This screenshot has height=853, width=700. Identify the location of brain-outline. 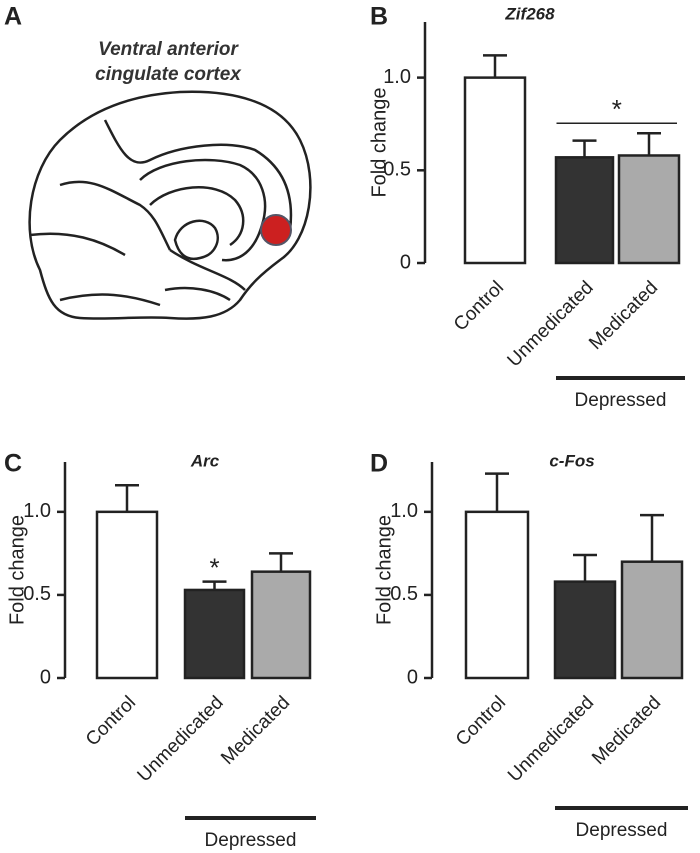
(170, 205).